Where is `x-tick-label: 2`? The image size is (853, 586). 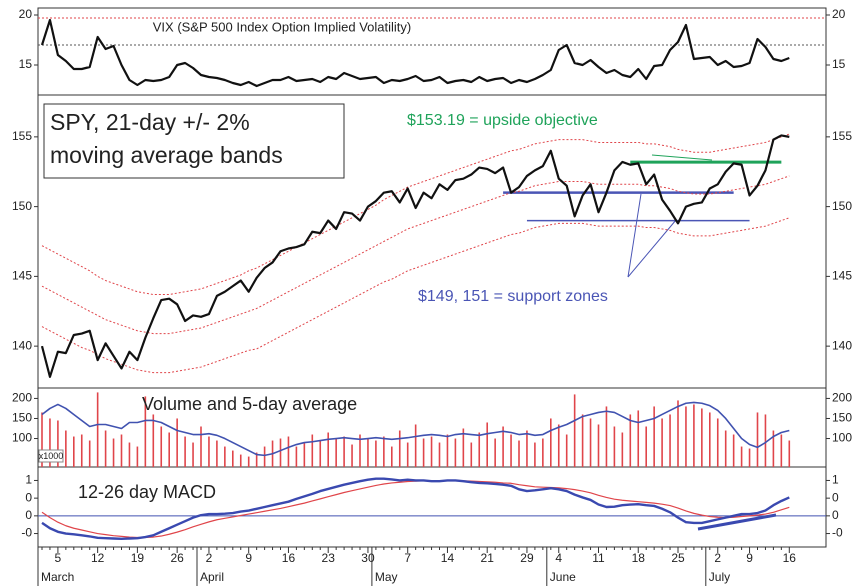 x-tick-label: 2 is located at coordinates (209, 558).